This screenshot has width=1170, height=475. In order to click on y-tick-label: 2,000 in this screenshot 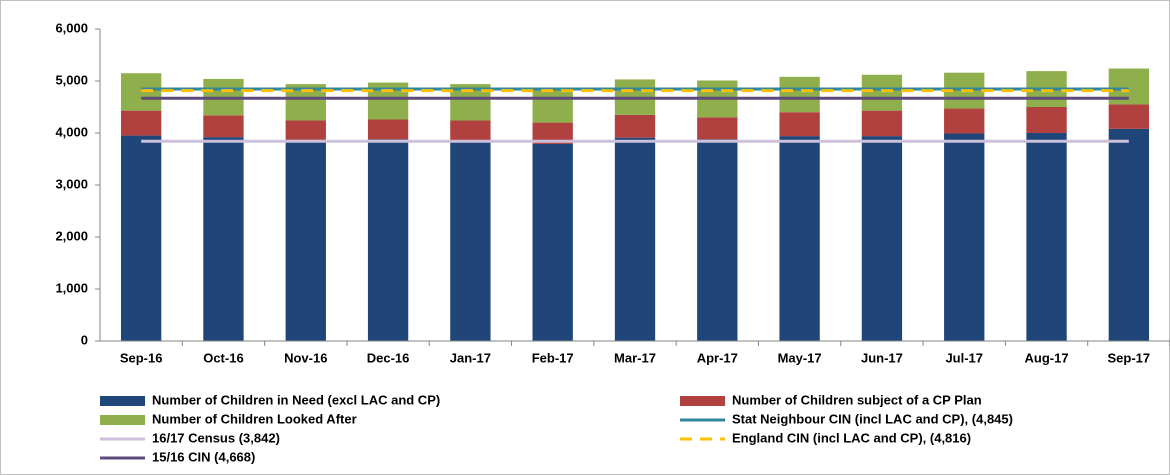, I will do `click(71, 235)`.